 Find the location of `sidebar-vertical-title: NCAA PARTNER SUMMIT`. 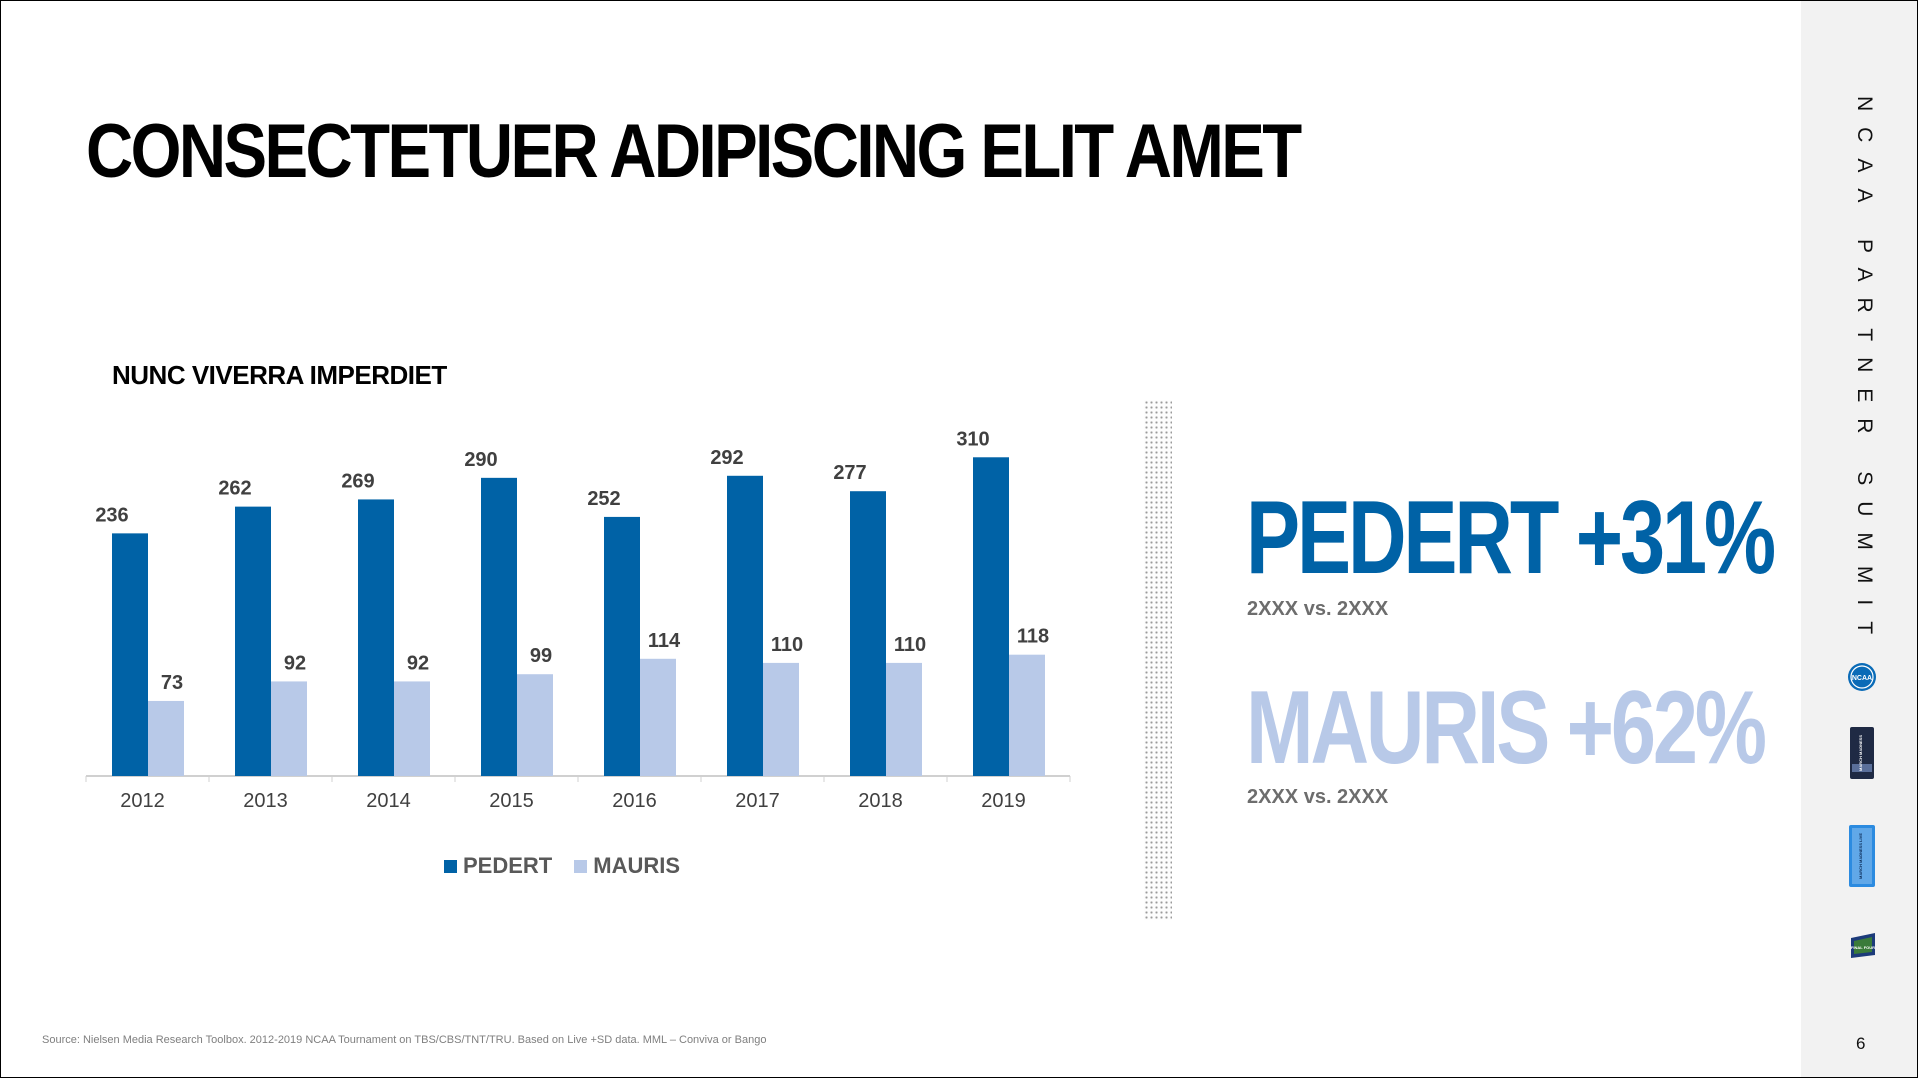

sidebar-vertical-title: NCAA PARTNER SUMMIT is located at coordinates (1864, 373).